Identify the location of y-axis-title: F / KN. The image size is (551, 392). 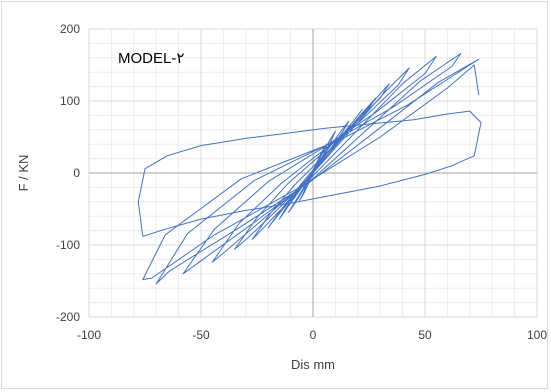
(23, 173).